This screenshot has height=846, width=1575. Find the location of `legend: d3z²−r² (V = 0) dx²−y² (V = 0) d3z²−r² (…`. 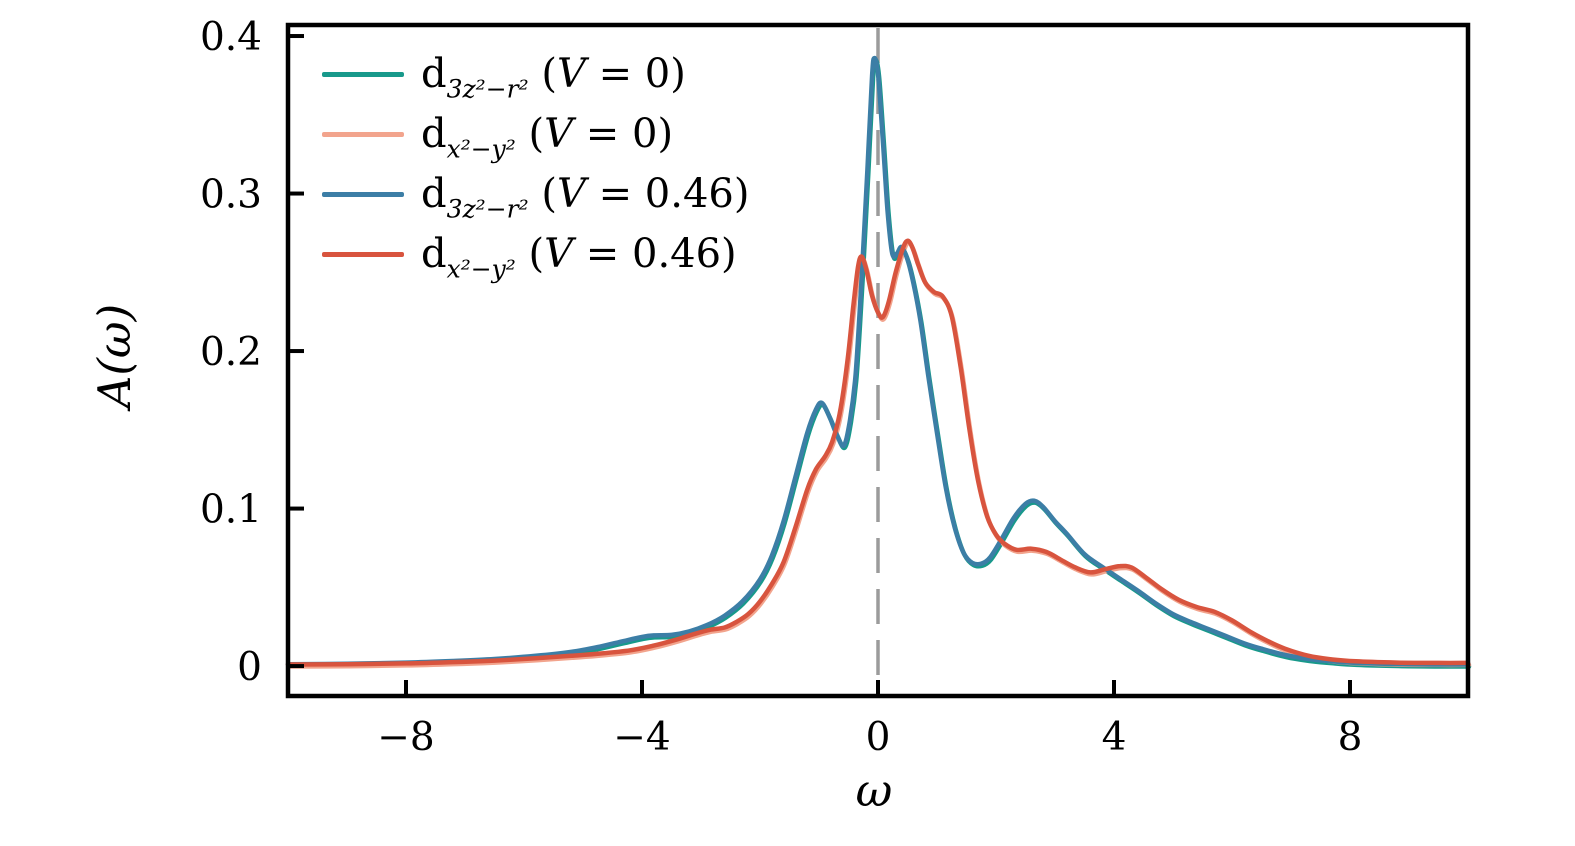

legend: d3z²−r² (V = 0) dx²−y² (V = 0) d3z²−r² (… is located at coordinates (535, 164).